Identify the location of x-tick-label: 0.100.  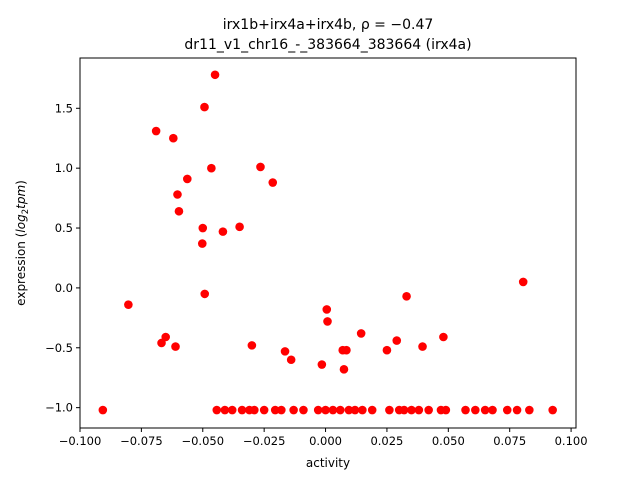
(571, 441).